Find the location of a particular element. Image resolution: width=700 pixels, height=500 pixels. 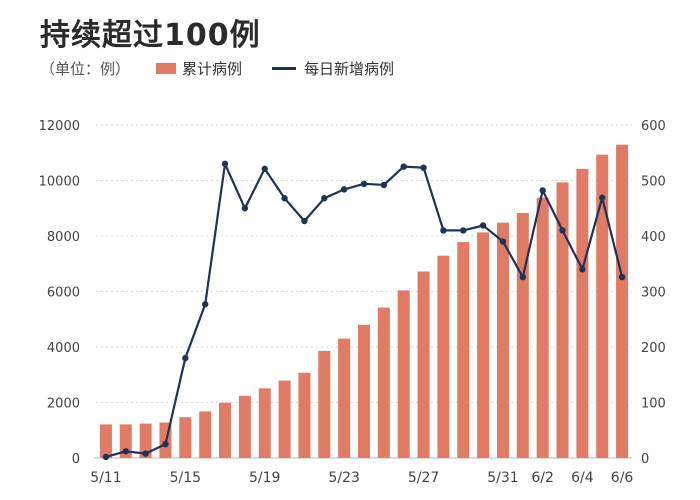

left-tick-label: 0 is located at coordinates (76, 459).